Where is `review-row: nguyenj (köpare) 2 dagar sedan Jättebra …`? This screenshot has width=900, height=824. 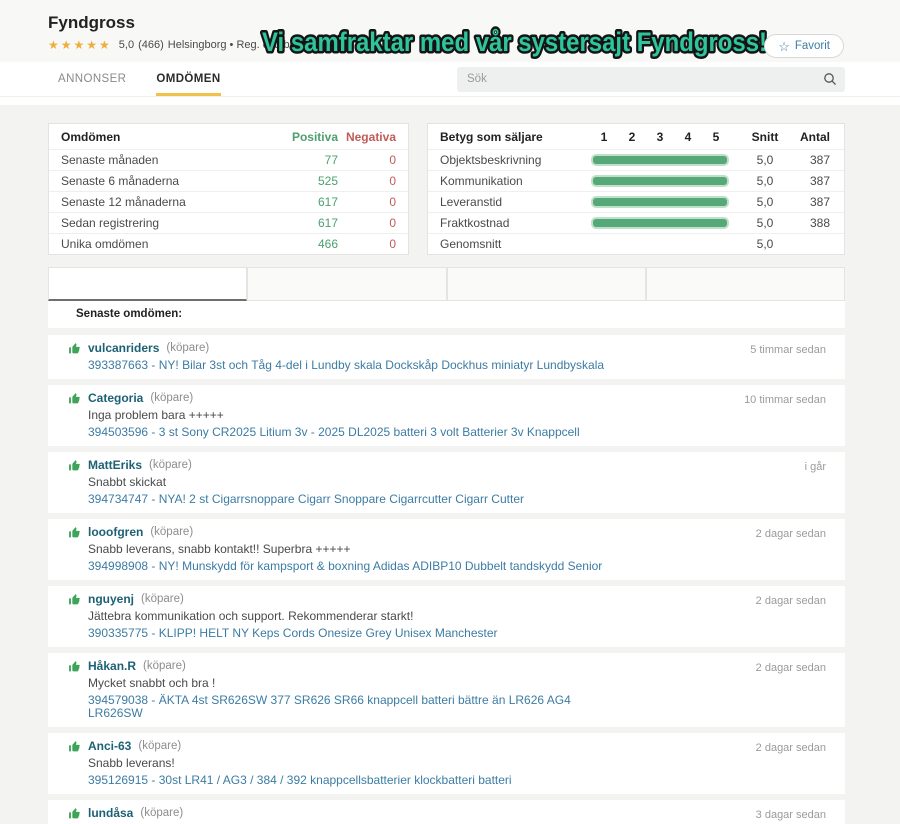 review-row: nguyenj (köpare) 2 dagar sedan Jättebra … is located at coordinates (446, 616).